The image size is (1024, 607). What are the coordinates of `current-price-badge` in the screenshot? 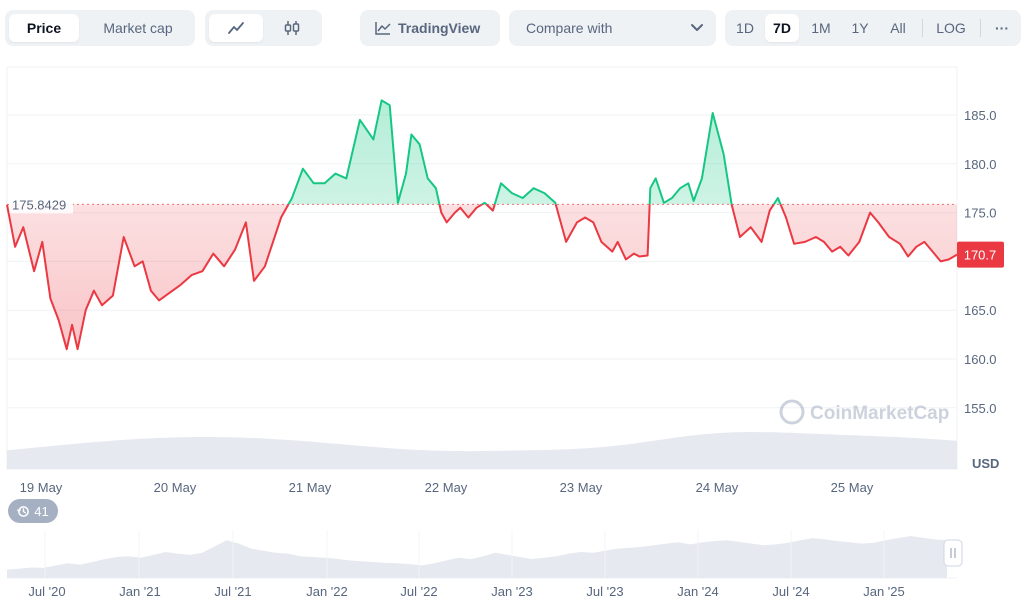 It's located at (980, 254).